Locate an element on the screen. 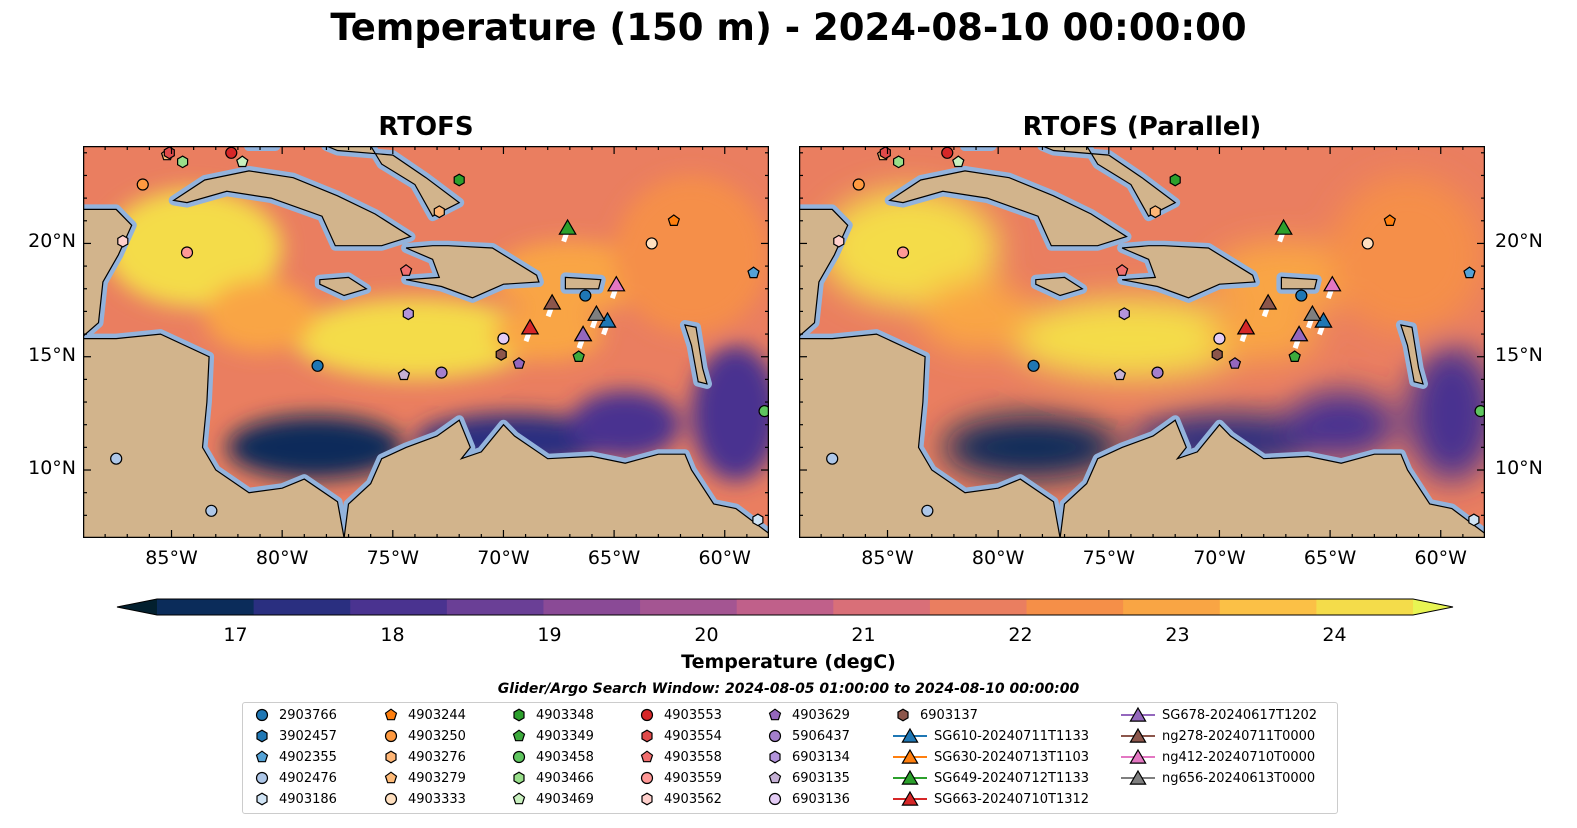 The image size is (1577, 828). legend-item: 4903559 is located at coordinates (679, 778).